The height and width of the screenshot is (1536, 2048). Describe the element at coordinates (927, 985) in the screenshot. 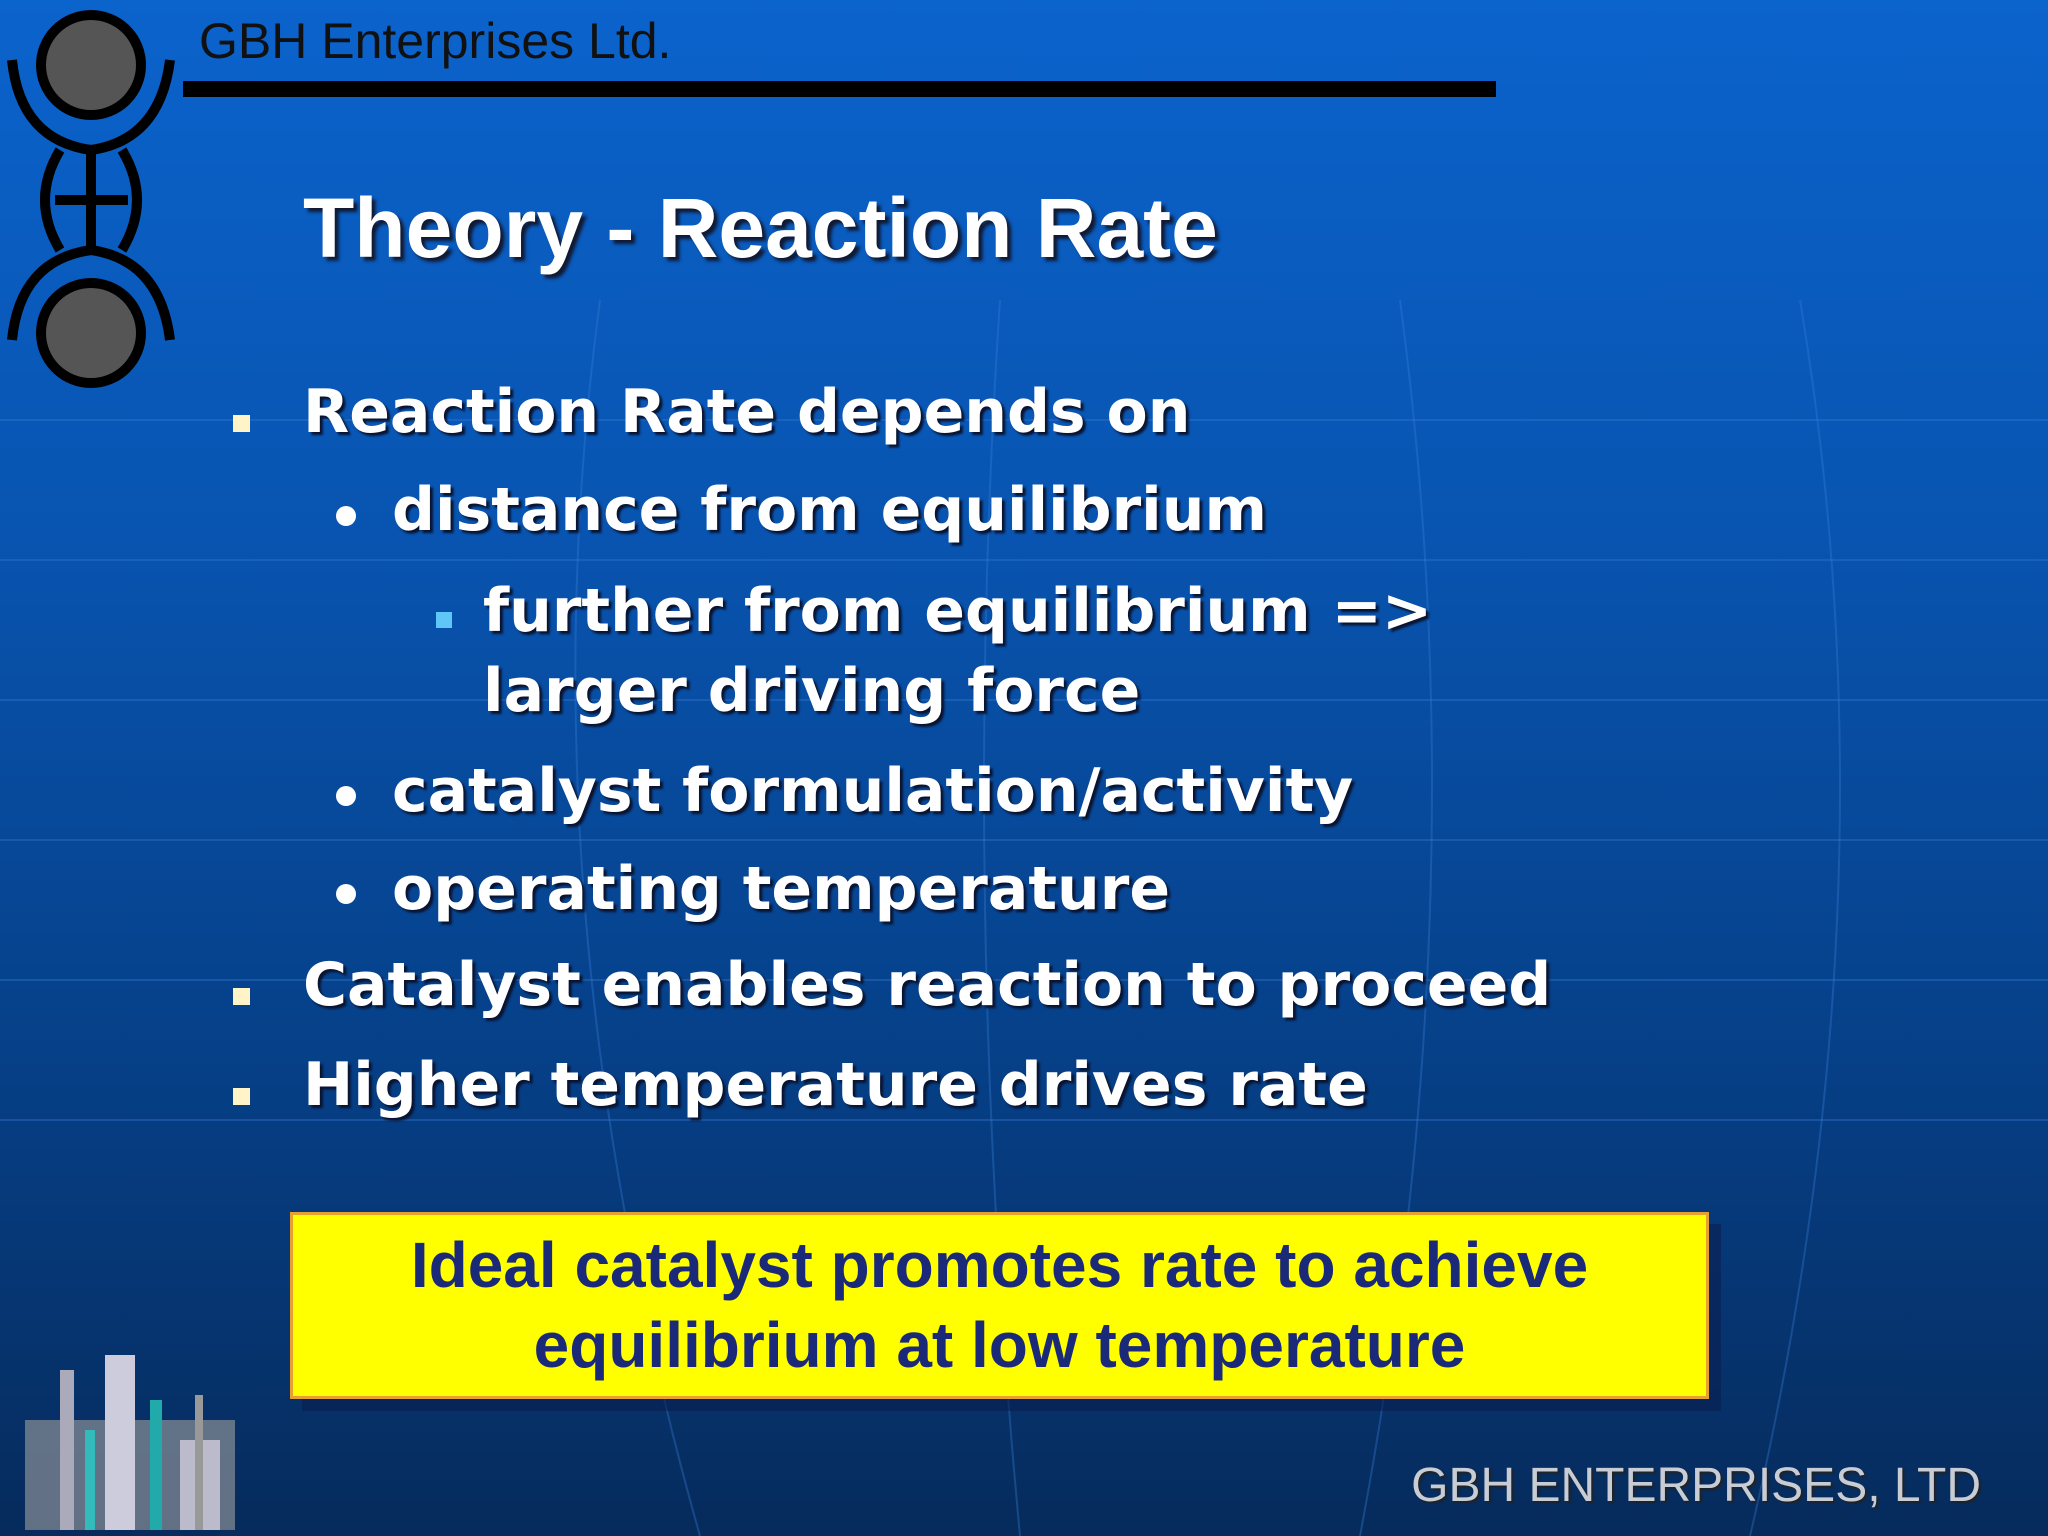

I see `bullet: Catalyst enables reaction to proceed` at that location.